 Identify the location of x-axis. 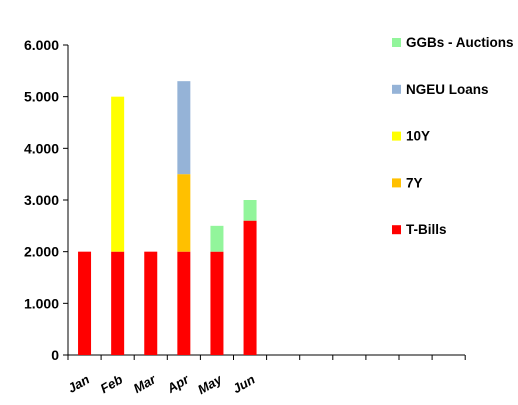
(266, 357).